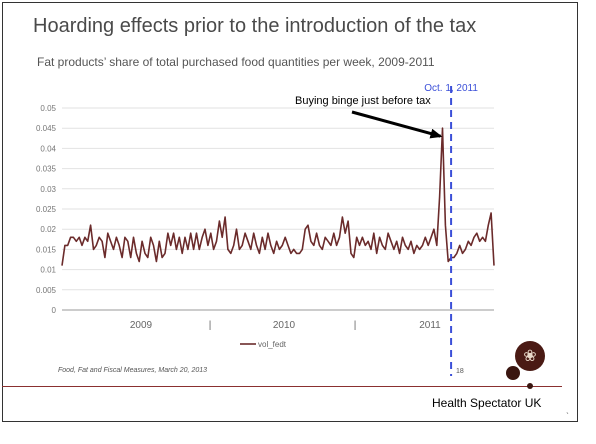 Image resolution: width=596 pixels, height=444 pixels. Describe the element at coordinates (282, 386) in the screenshot. I see `divider` at that location.